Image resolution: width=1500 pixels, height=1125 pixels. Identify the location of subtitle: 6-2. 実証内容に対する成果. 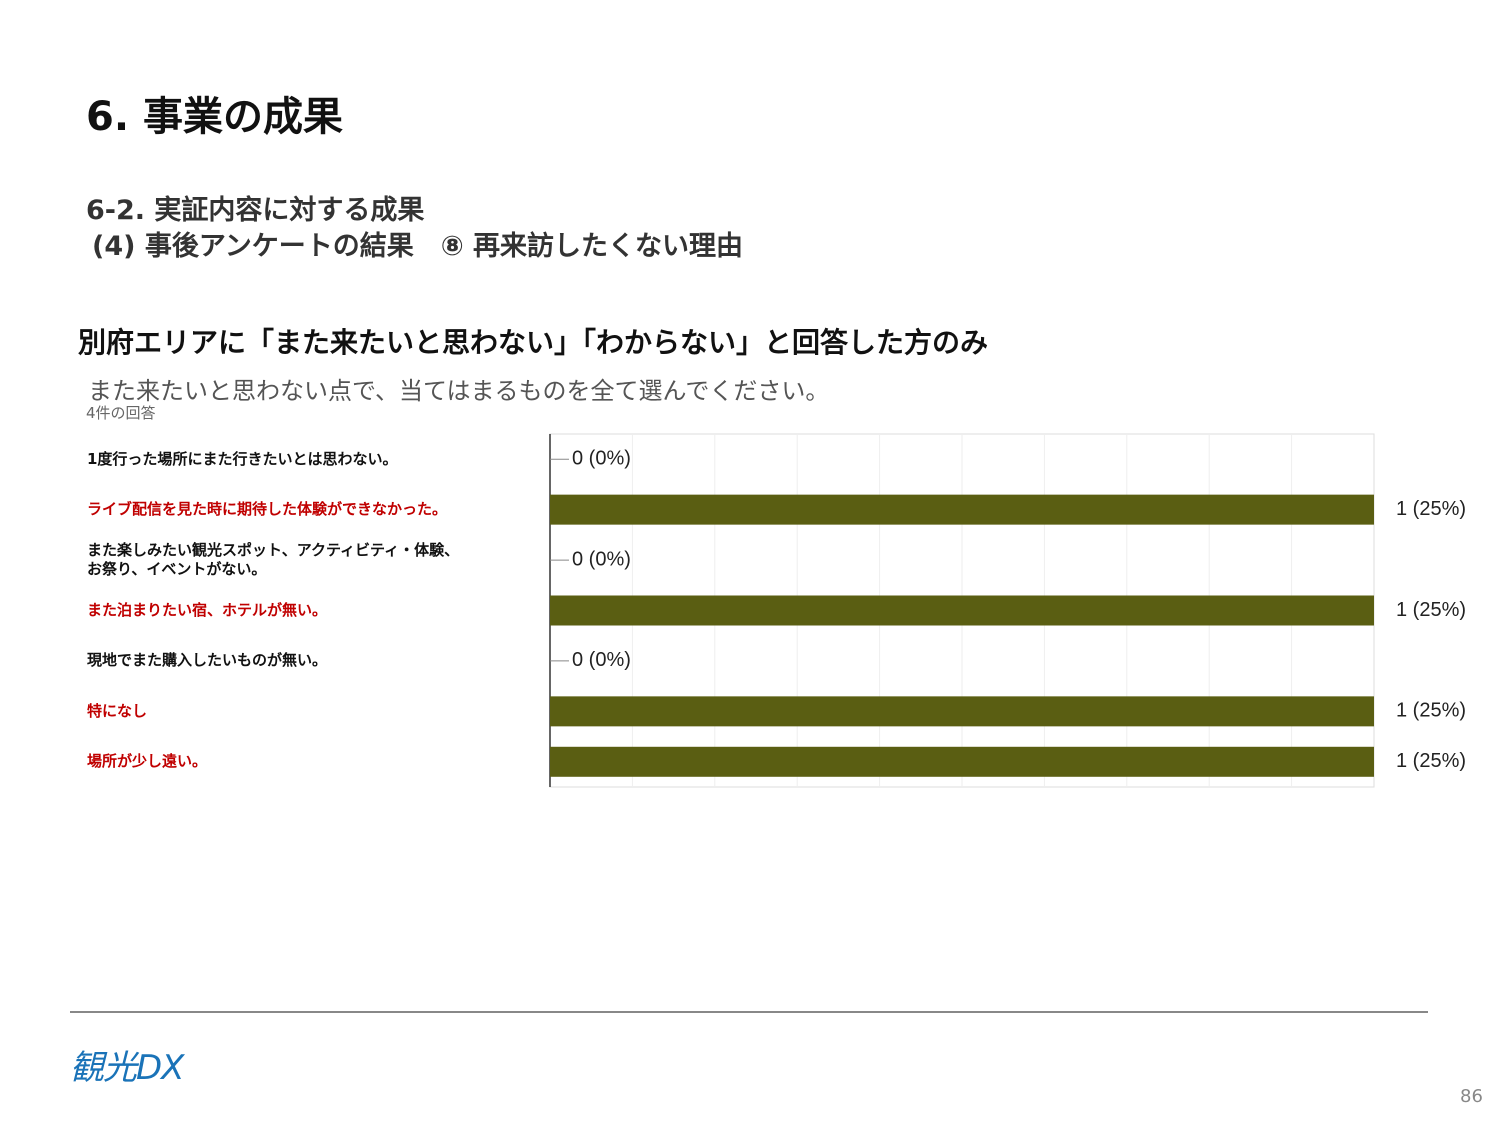
(255, 210).